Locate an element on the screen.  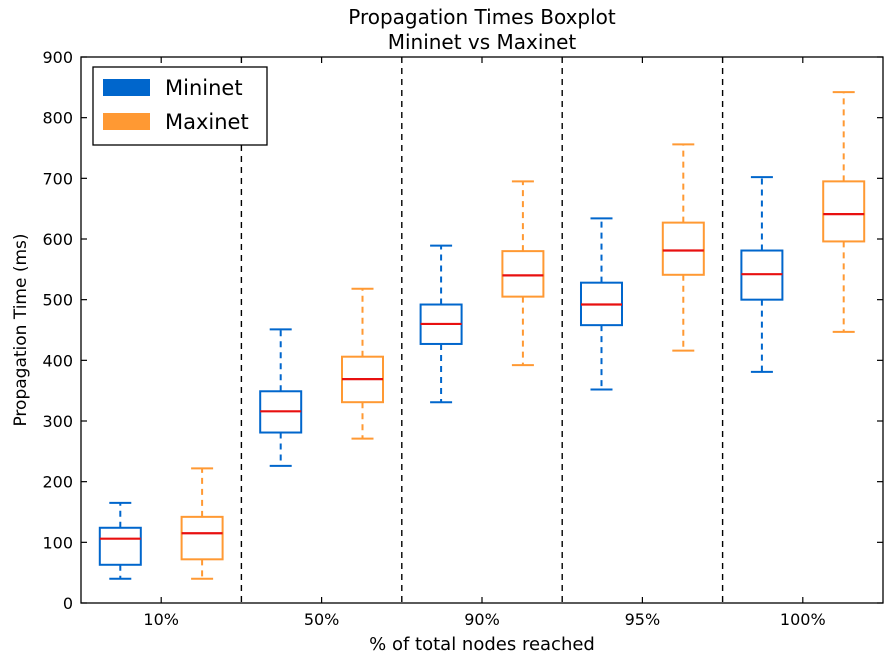
y-tick-label: 0 is located at coordinates (68, 603).